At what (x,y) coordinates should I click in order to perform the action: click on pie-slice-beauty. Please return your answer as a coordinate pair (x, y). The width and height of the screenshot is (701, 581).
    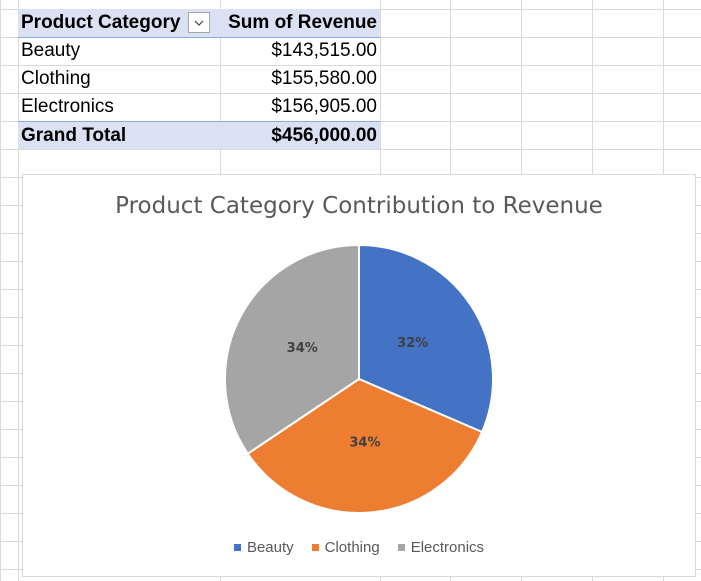
    Looking at the image, I should click on (426, 338).